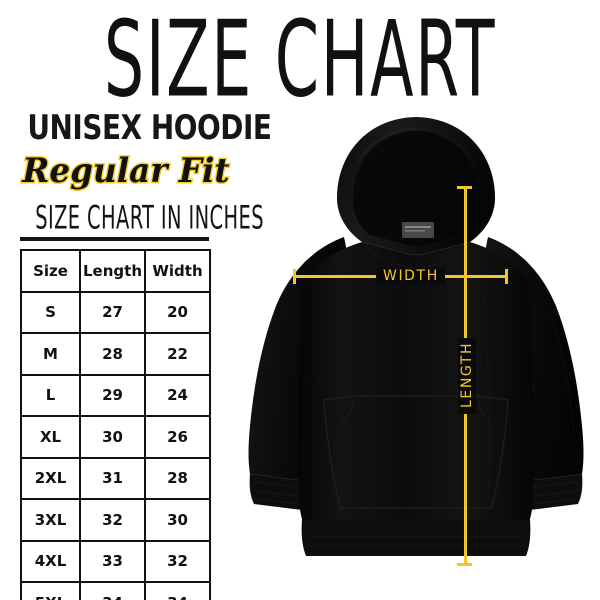  What do you see at coordinates (50, 271) in the screenshot?
I see `column-header-size: Size` at bounding box center [50, 271].